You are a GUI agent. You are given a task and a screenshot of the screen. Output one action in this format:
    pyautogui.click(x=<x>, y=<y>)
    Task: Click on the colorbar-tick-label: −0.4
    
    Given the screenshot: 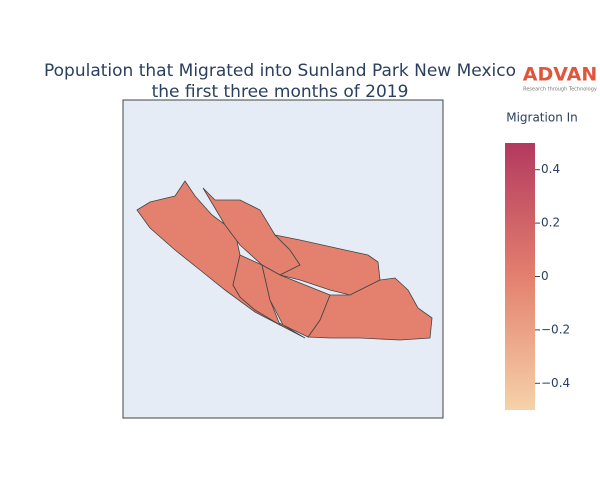 What is the action you would take?
    pyautogui.click(x=555, y=383)
    